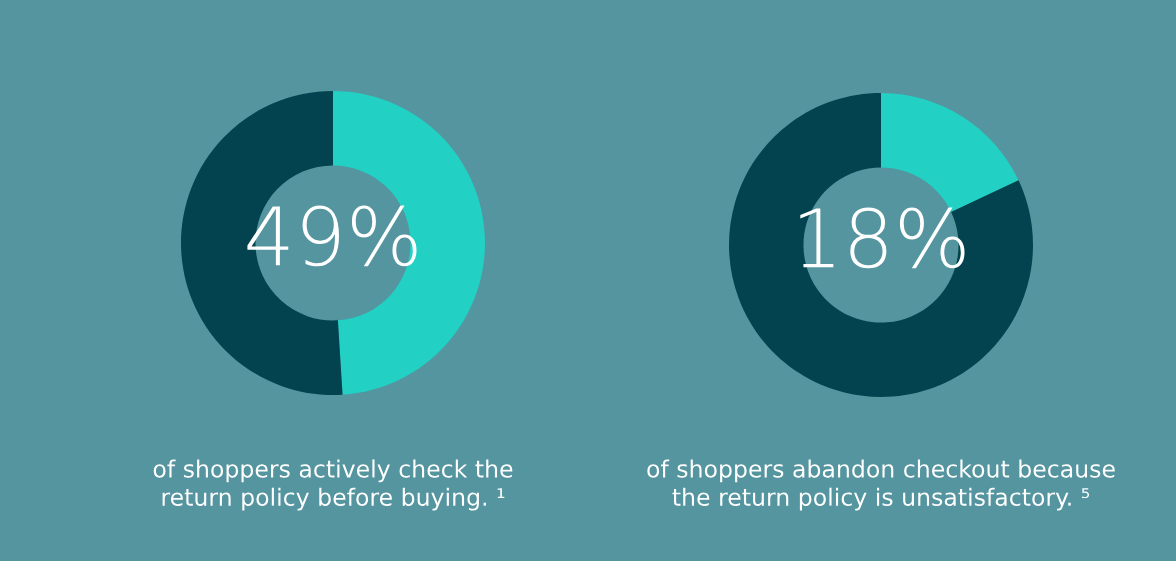  What do you see at coordinates (333, 485) in the screenshot?
I see `text: of shoppers actively check the return policy before buying. ¹` at bounding box center [333, 485].